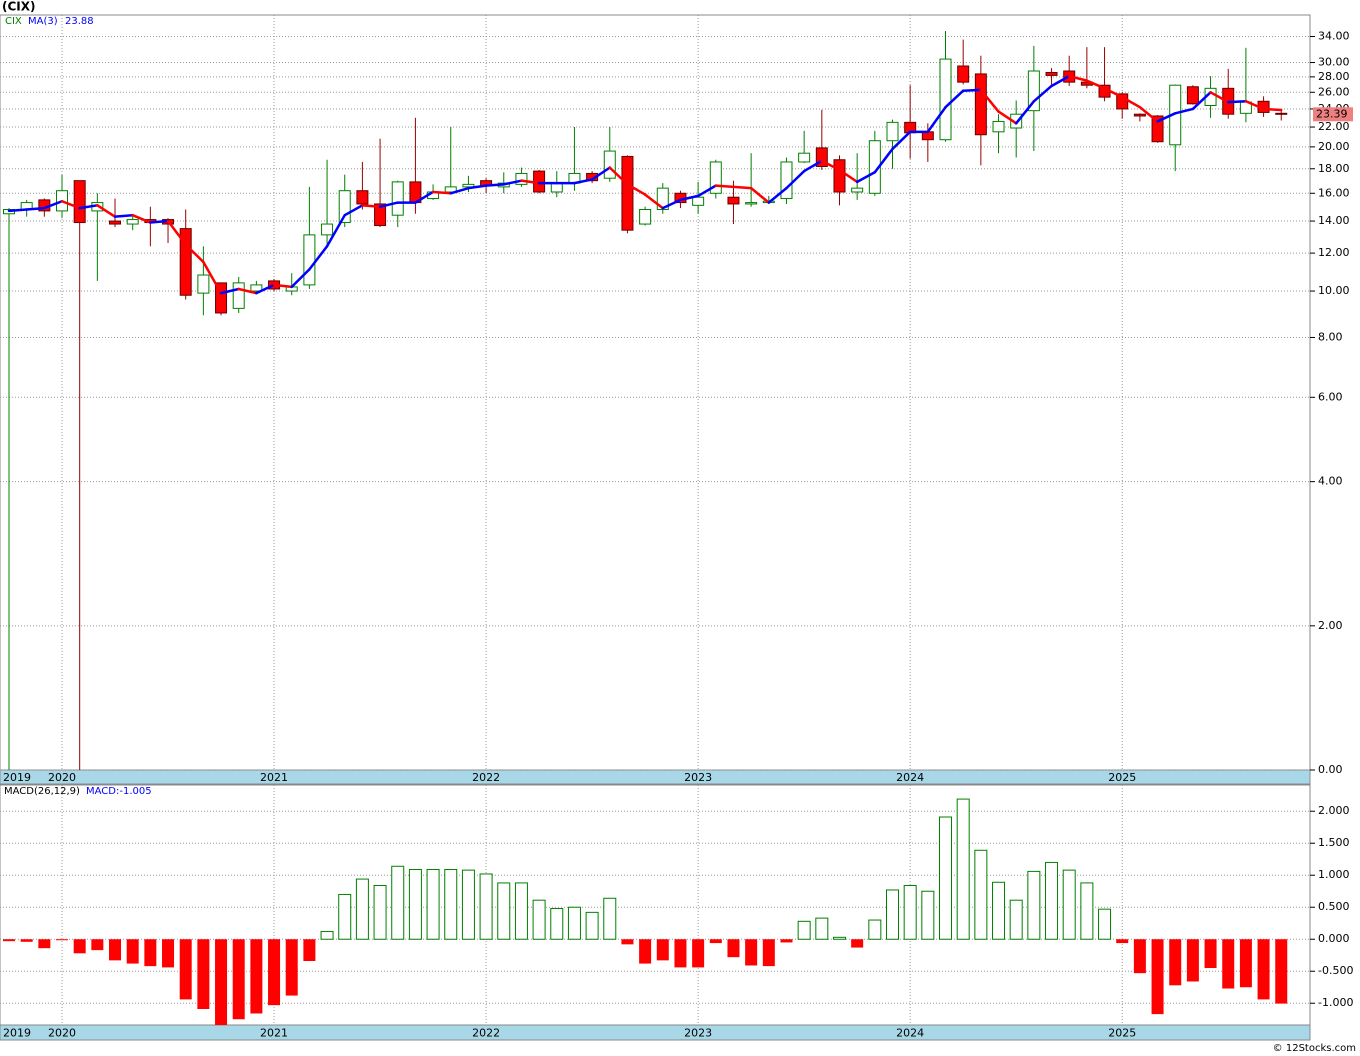 Image resolution: width=1360 pixels, height=1056 pixels. Describe the element at coordinates (19, 7) in the screenshot. I see `chart-title: (CIX)` at that location.